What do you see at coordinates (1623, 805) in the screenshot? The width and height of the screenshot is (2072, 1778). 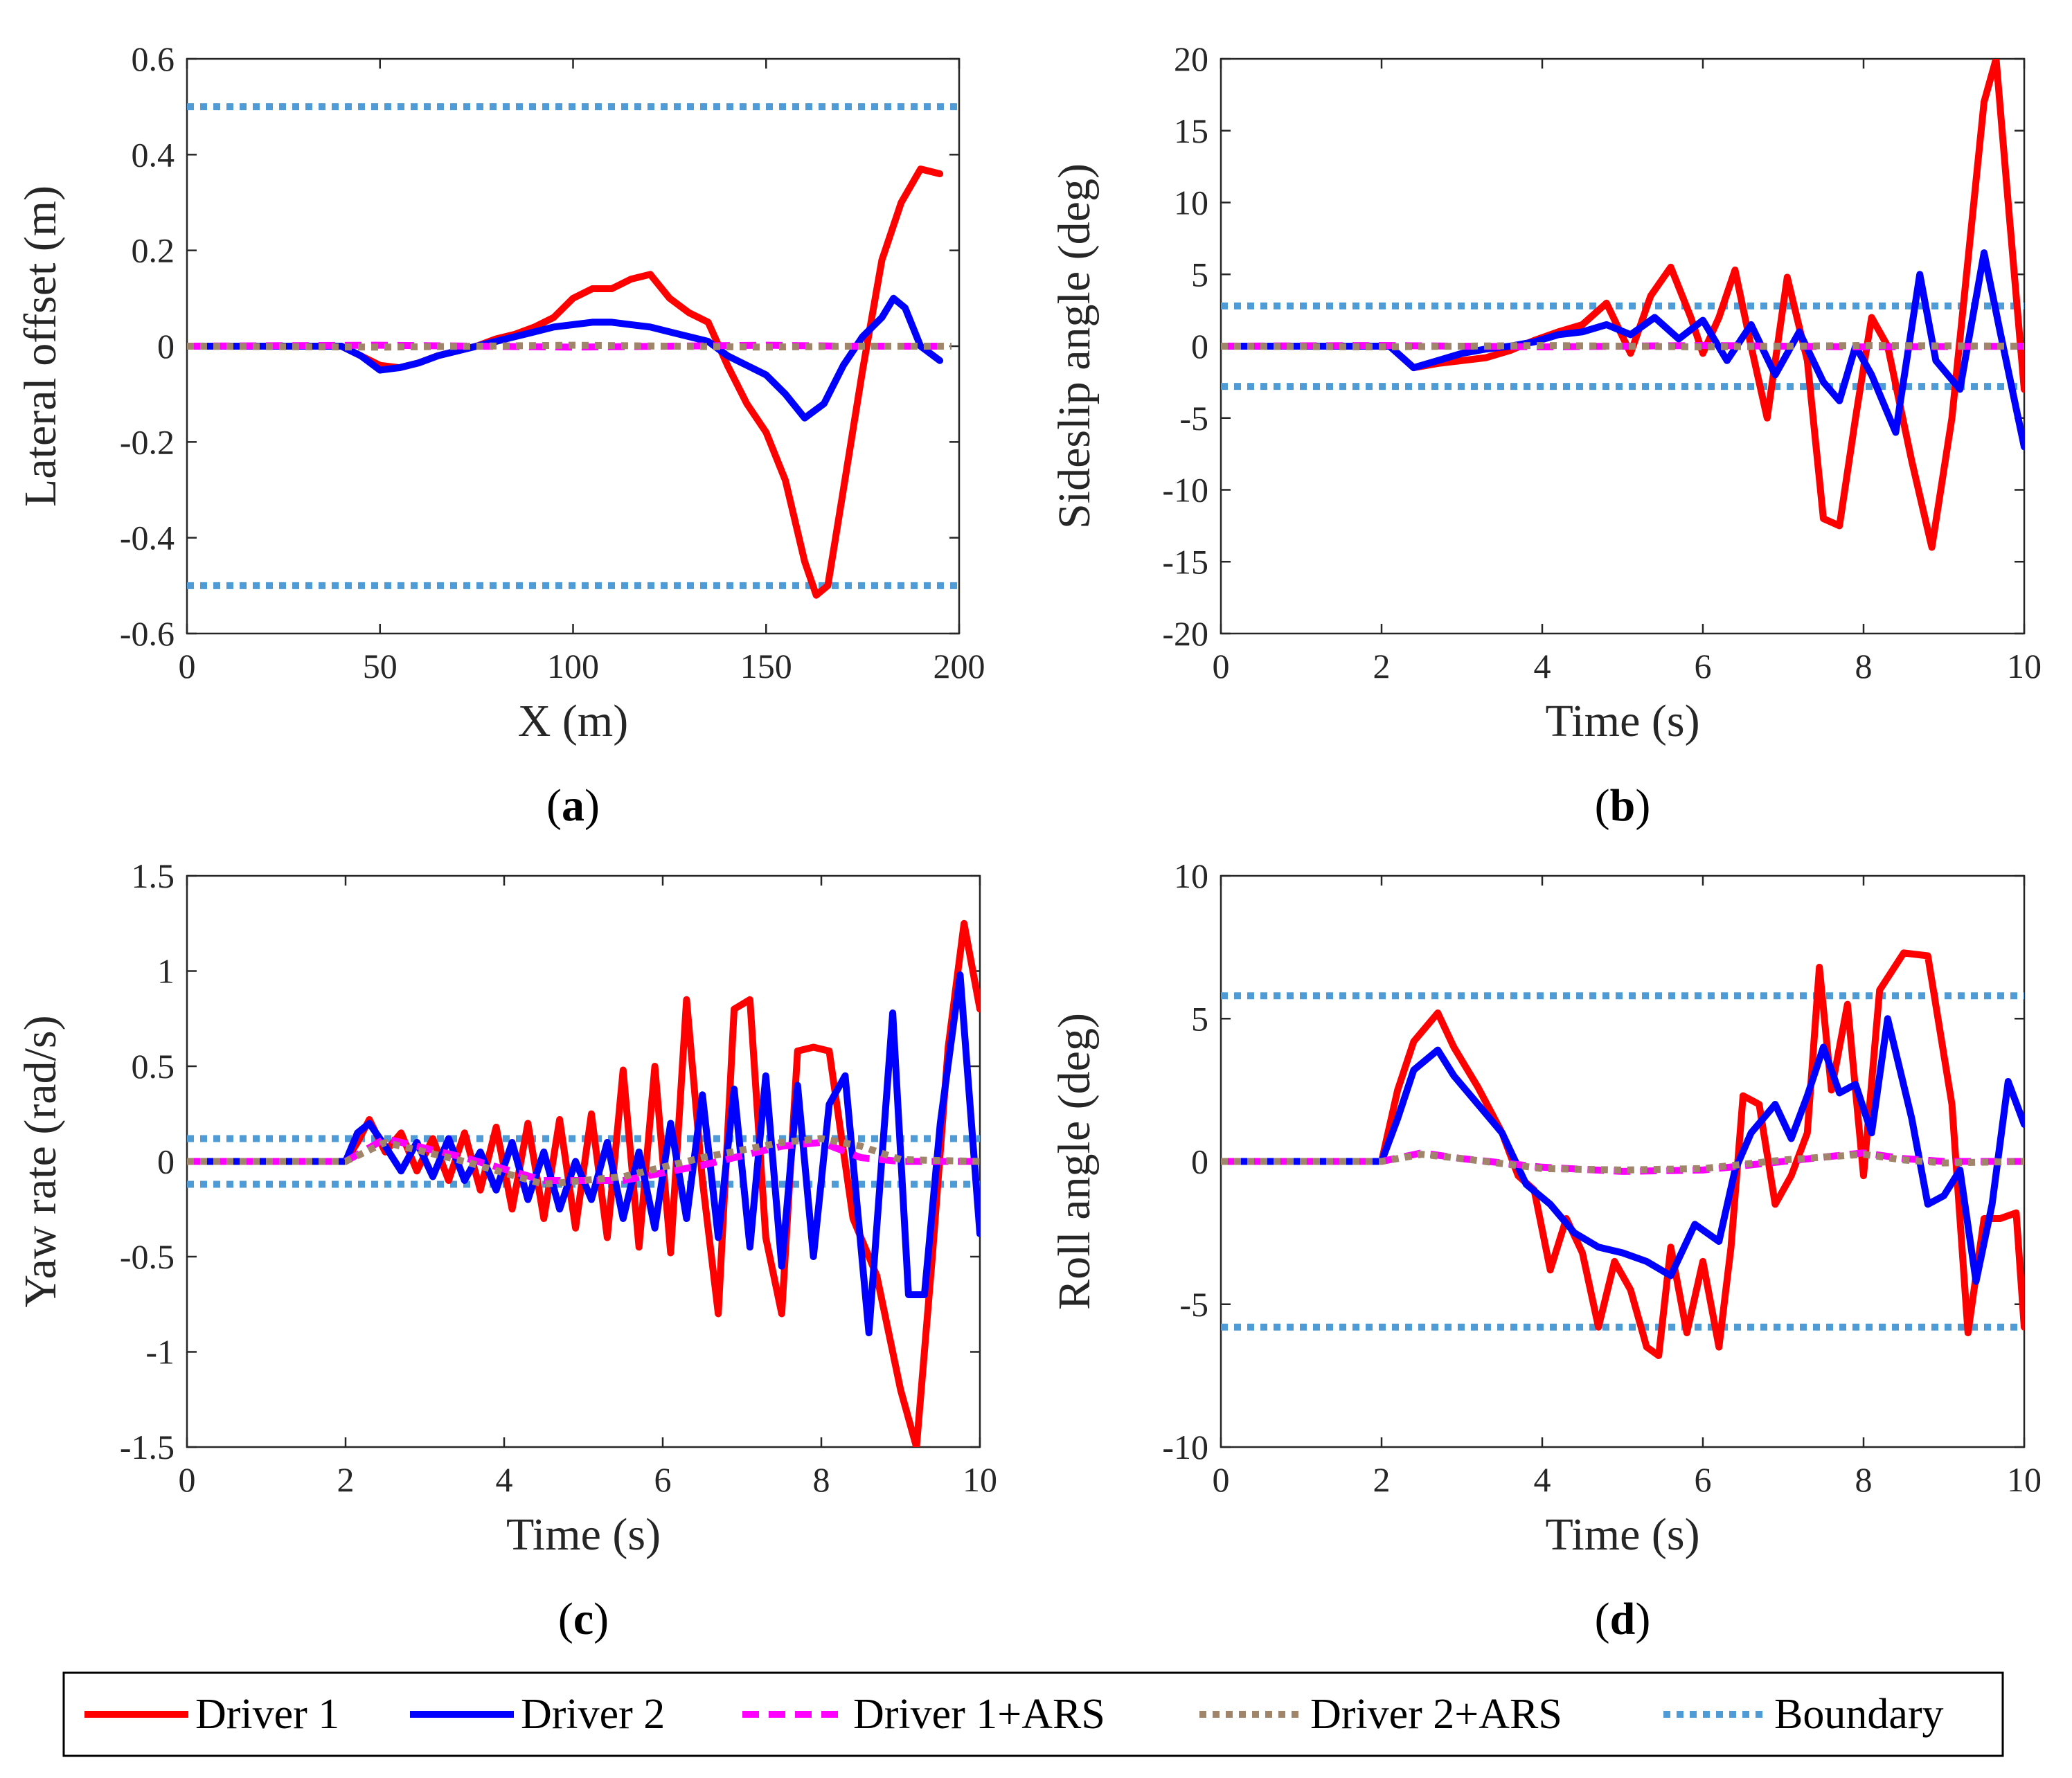 I see `panel-tag: (b)` at bounding box center [1623, 805].